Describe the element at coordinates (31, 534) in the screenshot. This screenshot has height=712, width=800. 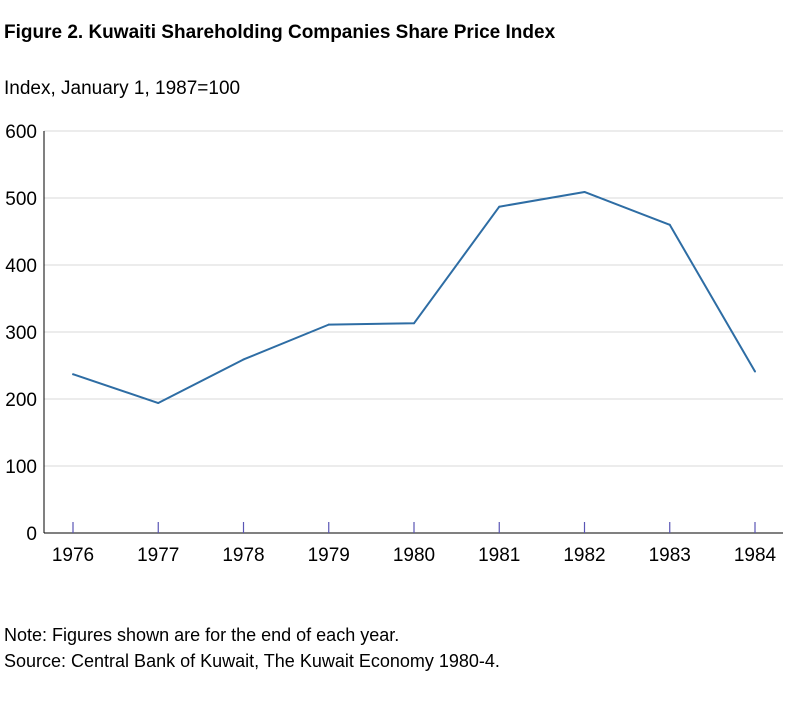
I see `y-tick-label: 0` at that location.